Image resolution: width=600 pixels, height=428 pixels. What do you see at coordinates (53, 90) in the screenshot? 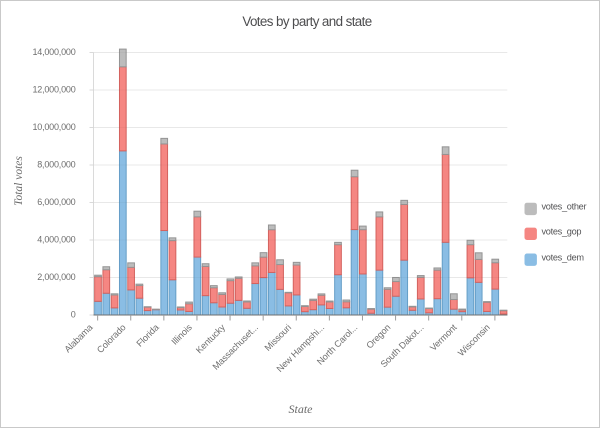
I see `svg-text: 12,000,000` at bounding box center [53, 90].